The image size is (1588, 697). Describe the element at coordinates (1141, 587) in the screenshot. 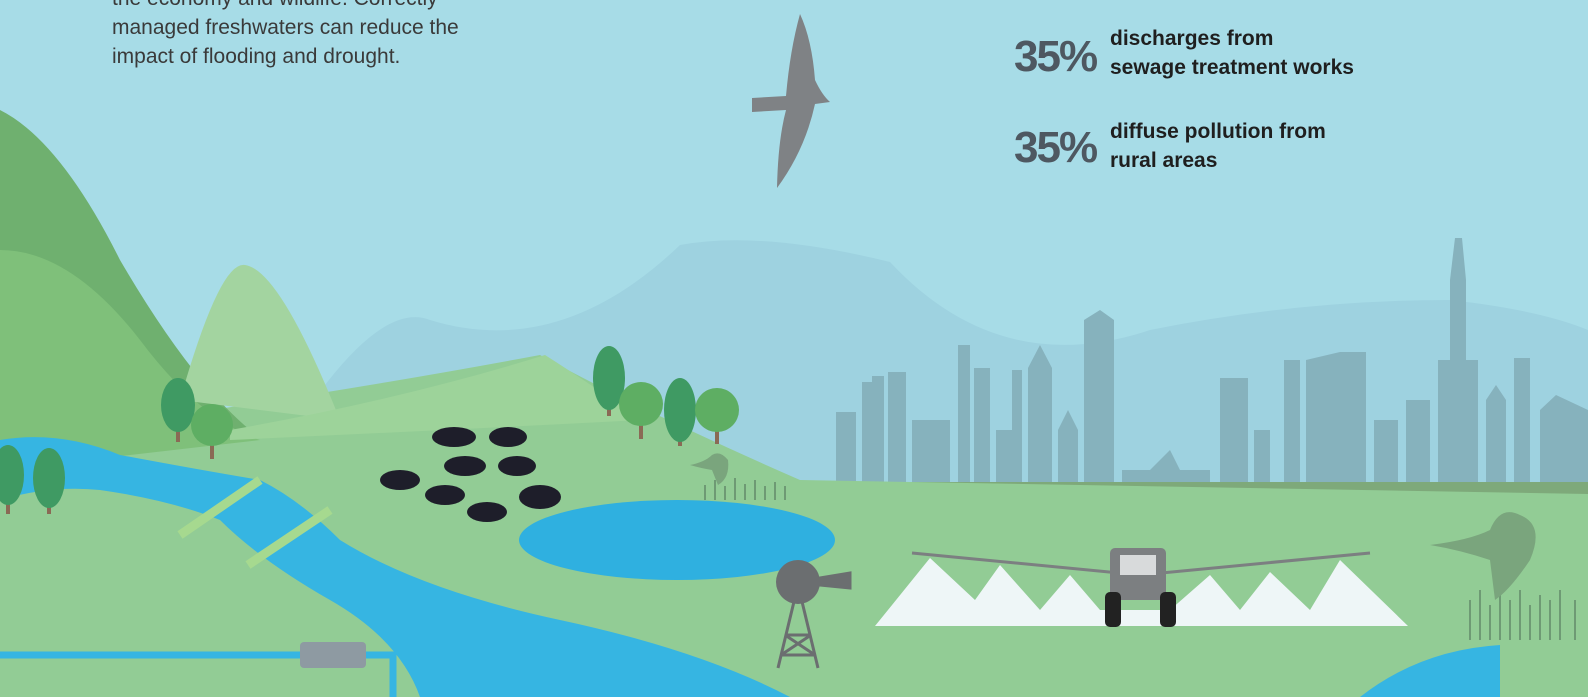

I see `sprayer` at that location.